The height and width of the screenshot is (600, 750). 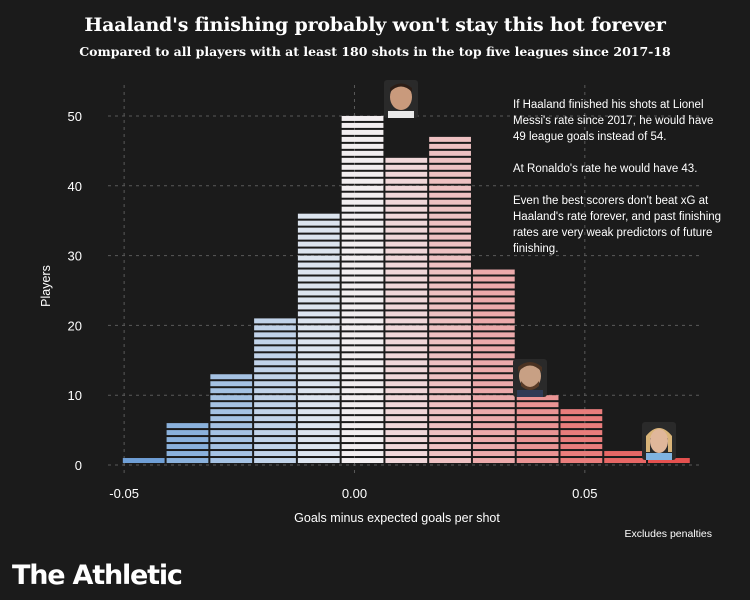 I want to click on y-tick-label: 20, so click(x=75, y=325).